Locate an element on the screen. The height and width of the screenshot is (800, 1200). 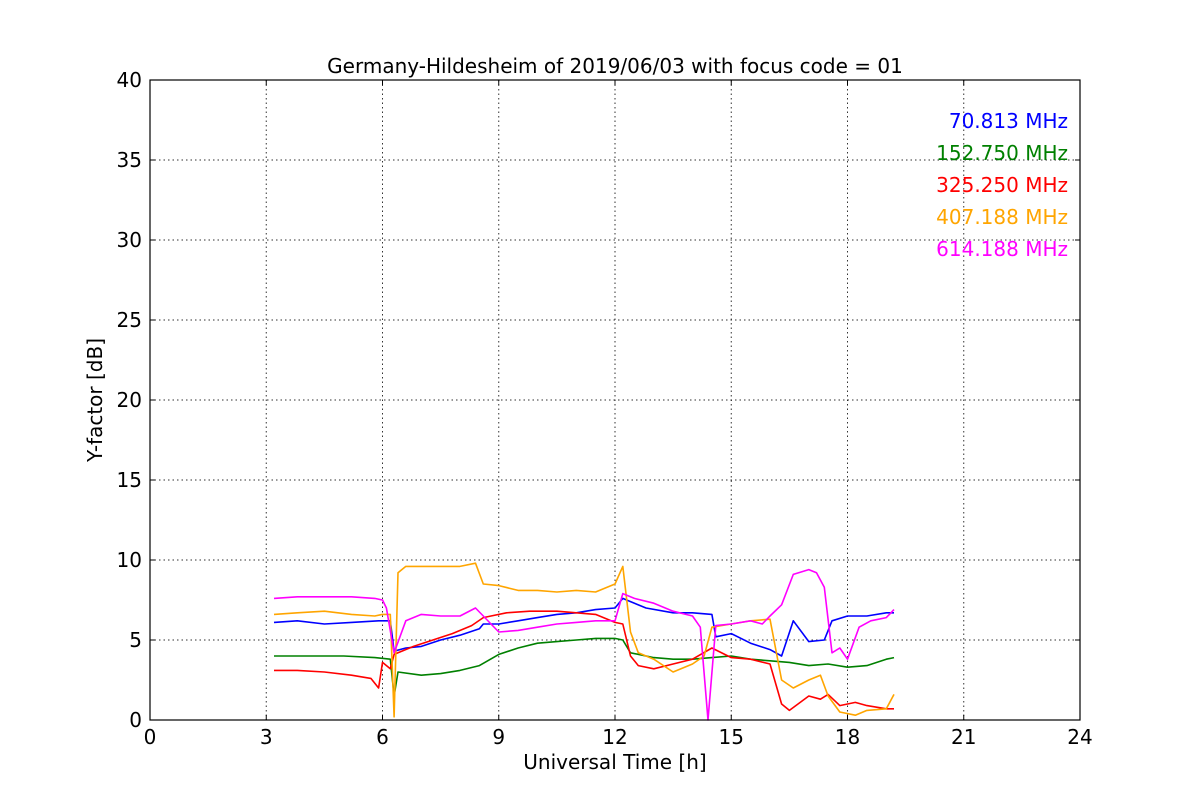
y-tick-label: 0 is located at coordinates (135, 720).